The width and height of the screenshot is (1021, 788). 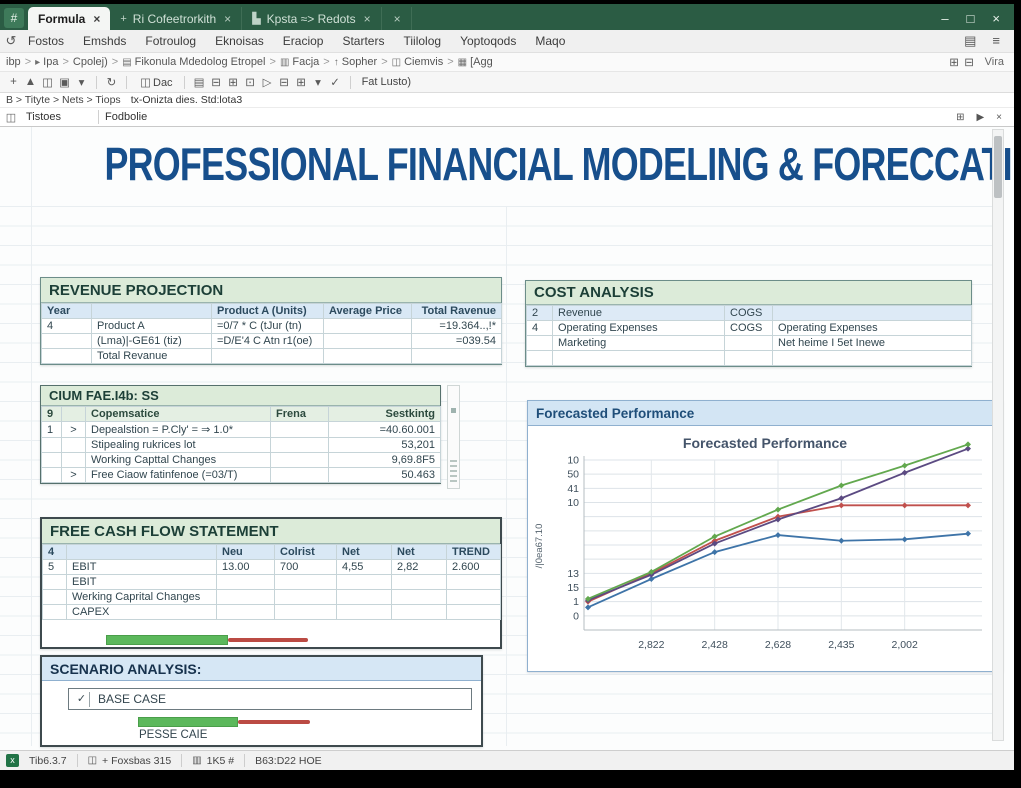 What do you see at coordinates (384, 460) in the screenshot?
I see `cell: 9,69.8F5` at bounding box center [384, 460].